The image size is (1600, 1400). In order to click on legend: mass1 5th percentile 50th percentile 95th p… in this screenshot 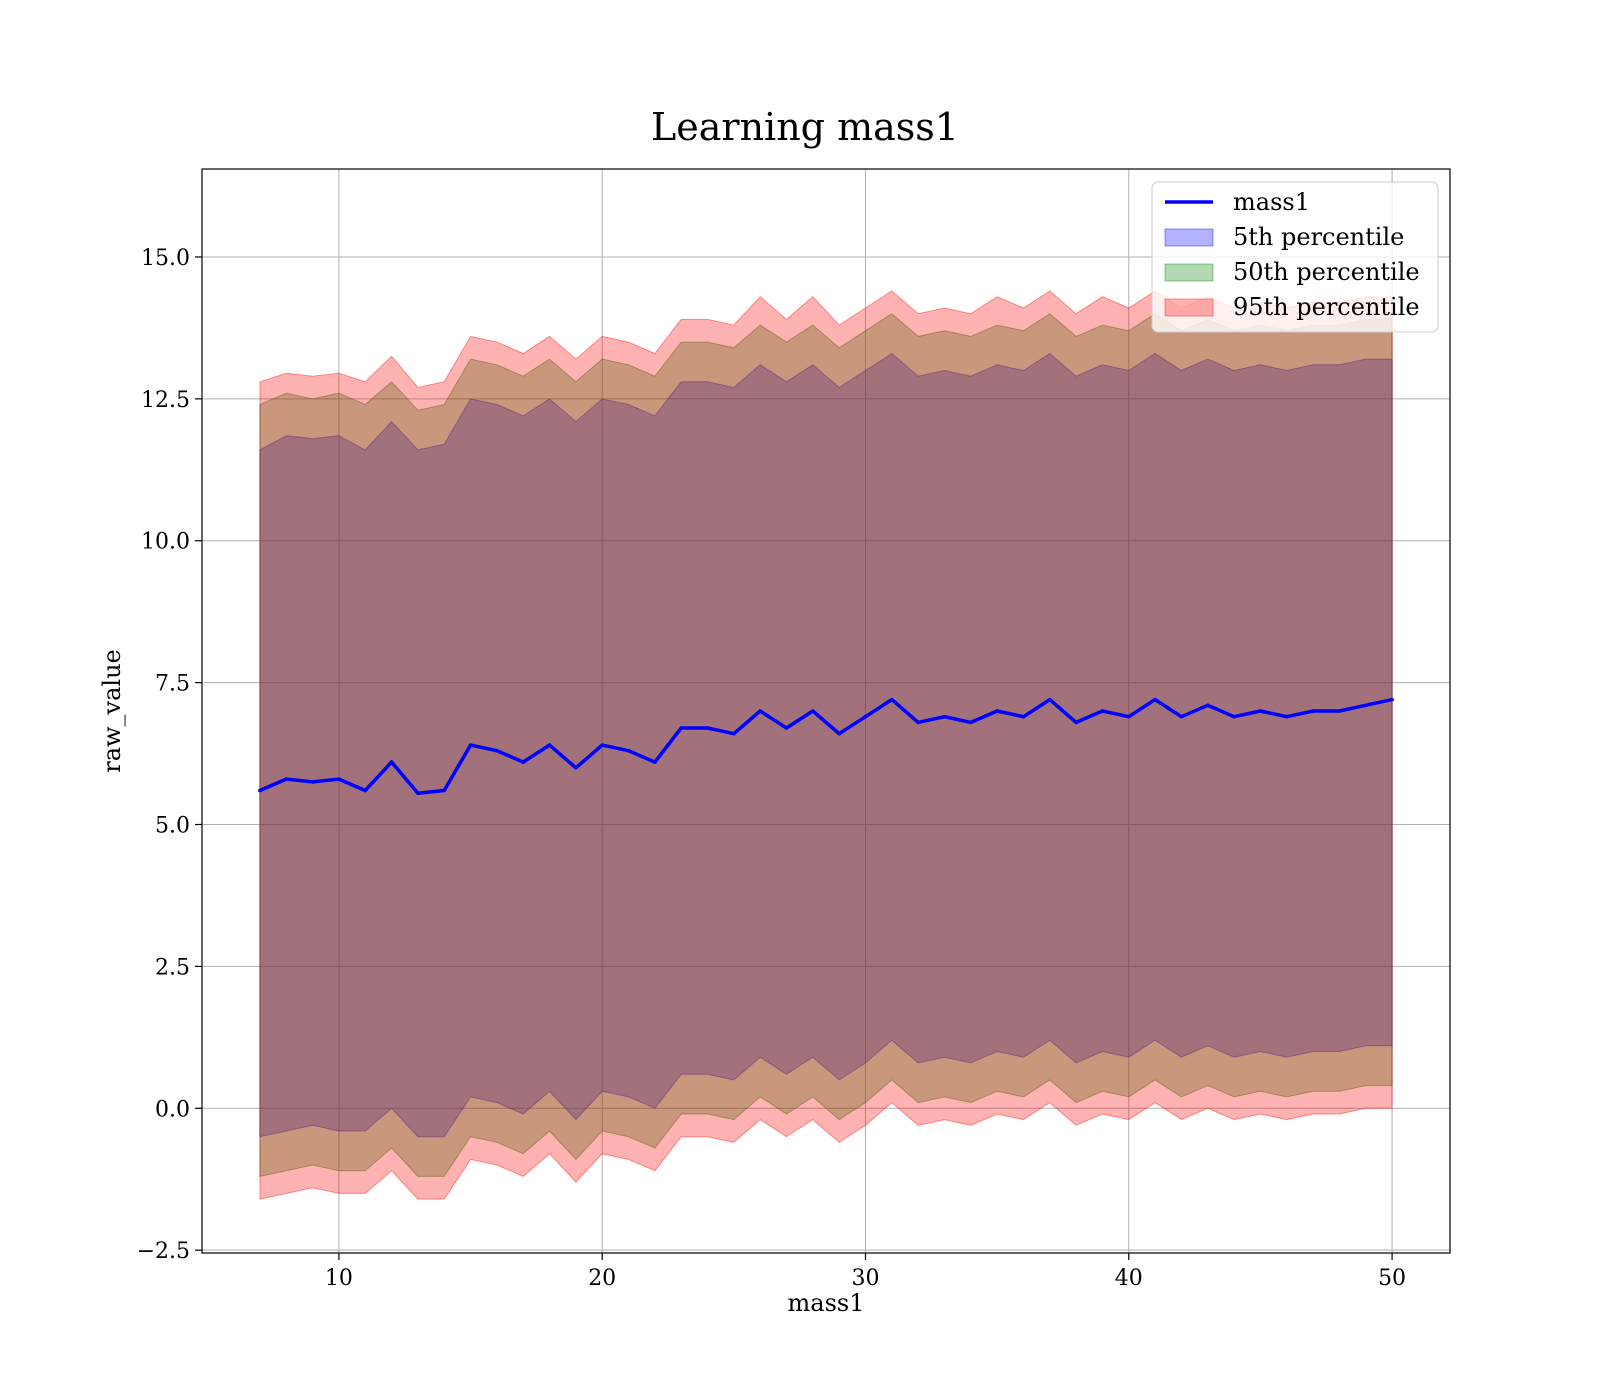, I will do `click(1295, 257)`.